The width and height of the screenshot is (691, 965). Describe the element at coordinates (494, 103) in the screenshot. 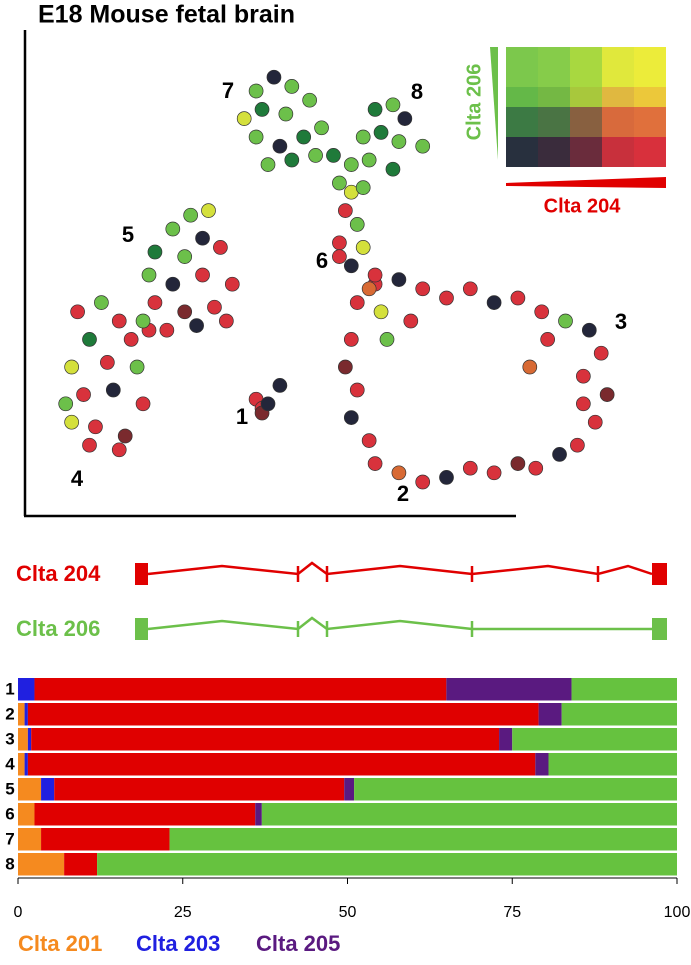

I see `gradient-wedge` at that location.